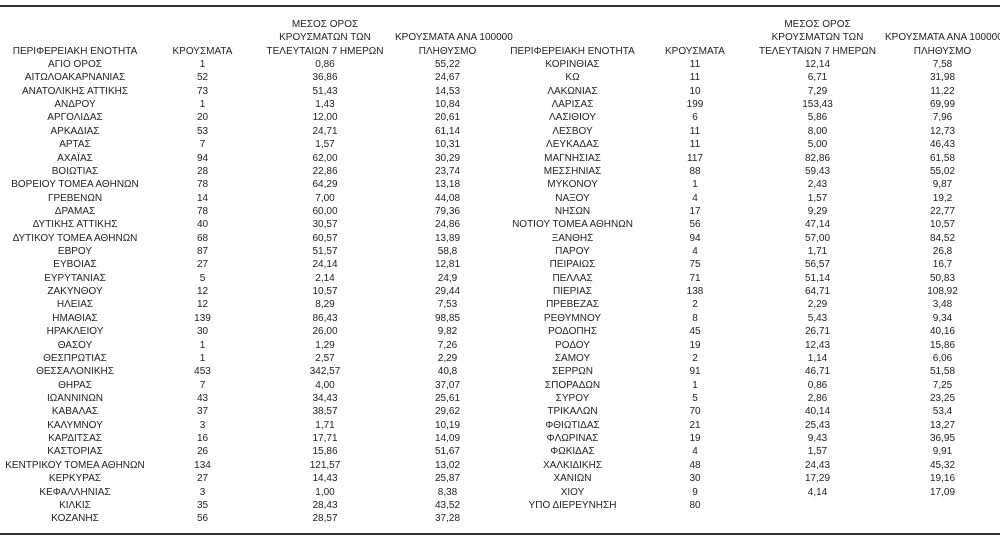  What do you see at coordinates (202, 238) in the screenshot?
I see `cases-cell: 68` at bounding box center [202, 238].